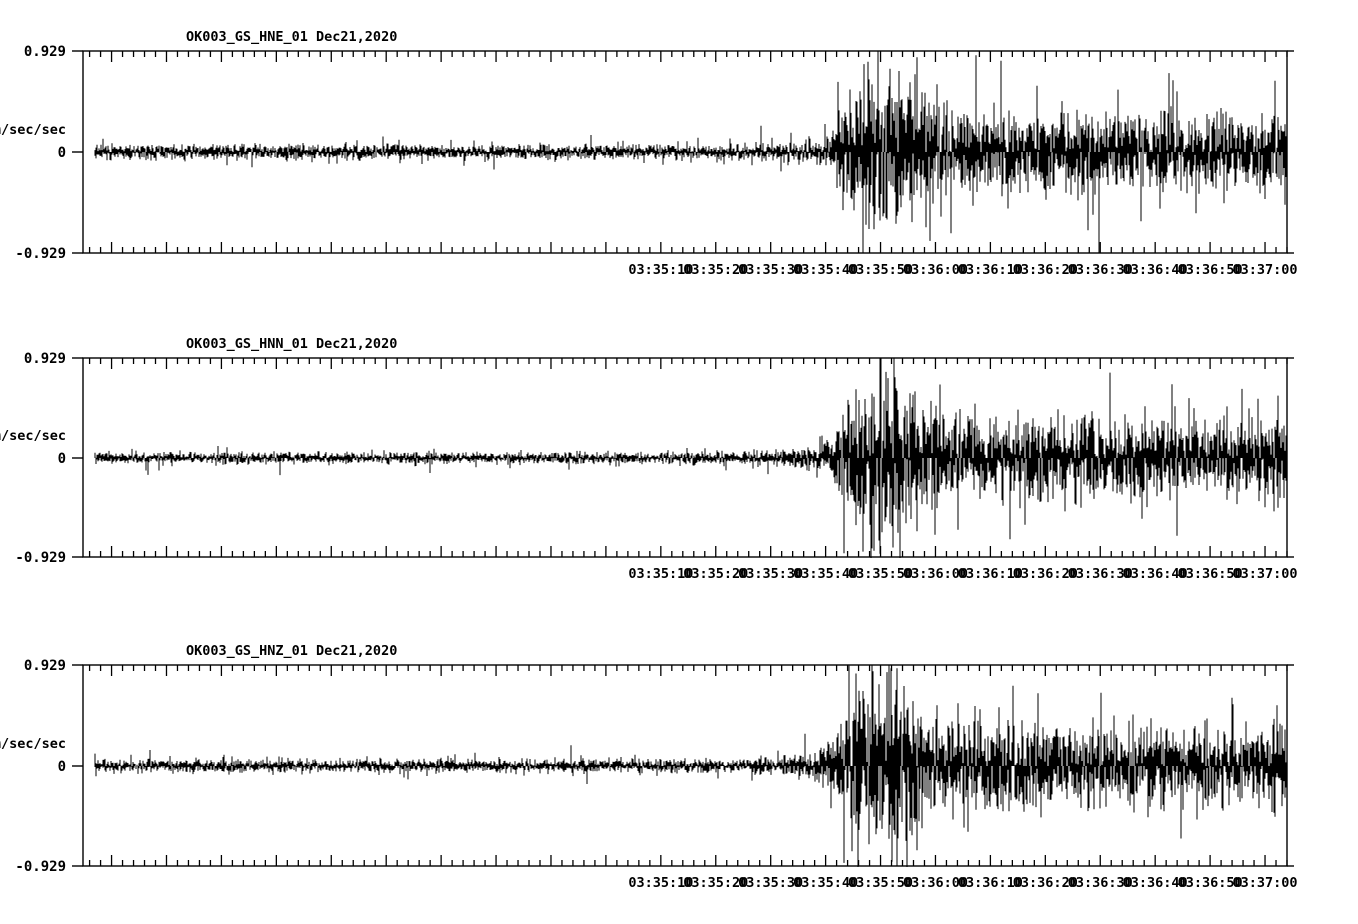 The height and width of the screenshot is (924, 1358). What do you see at coordinates (291, 37) in the screenshot?
I see `panel-title: OK003_GS_HNE_01 Dec21,2020` at bounding box center [291, 37].